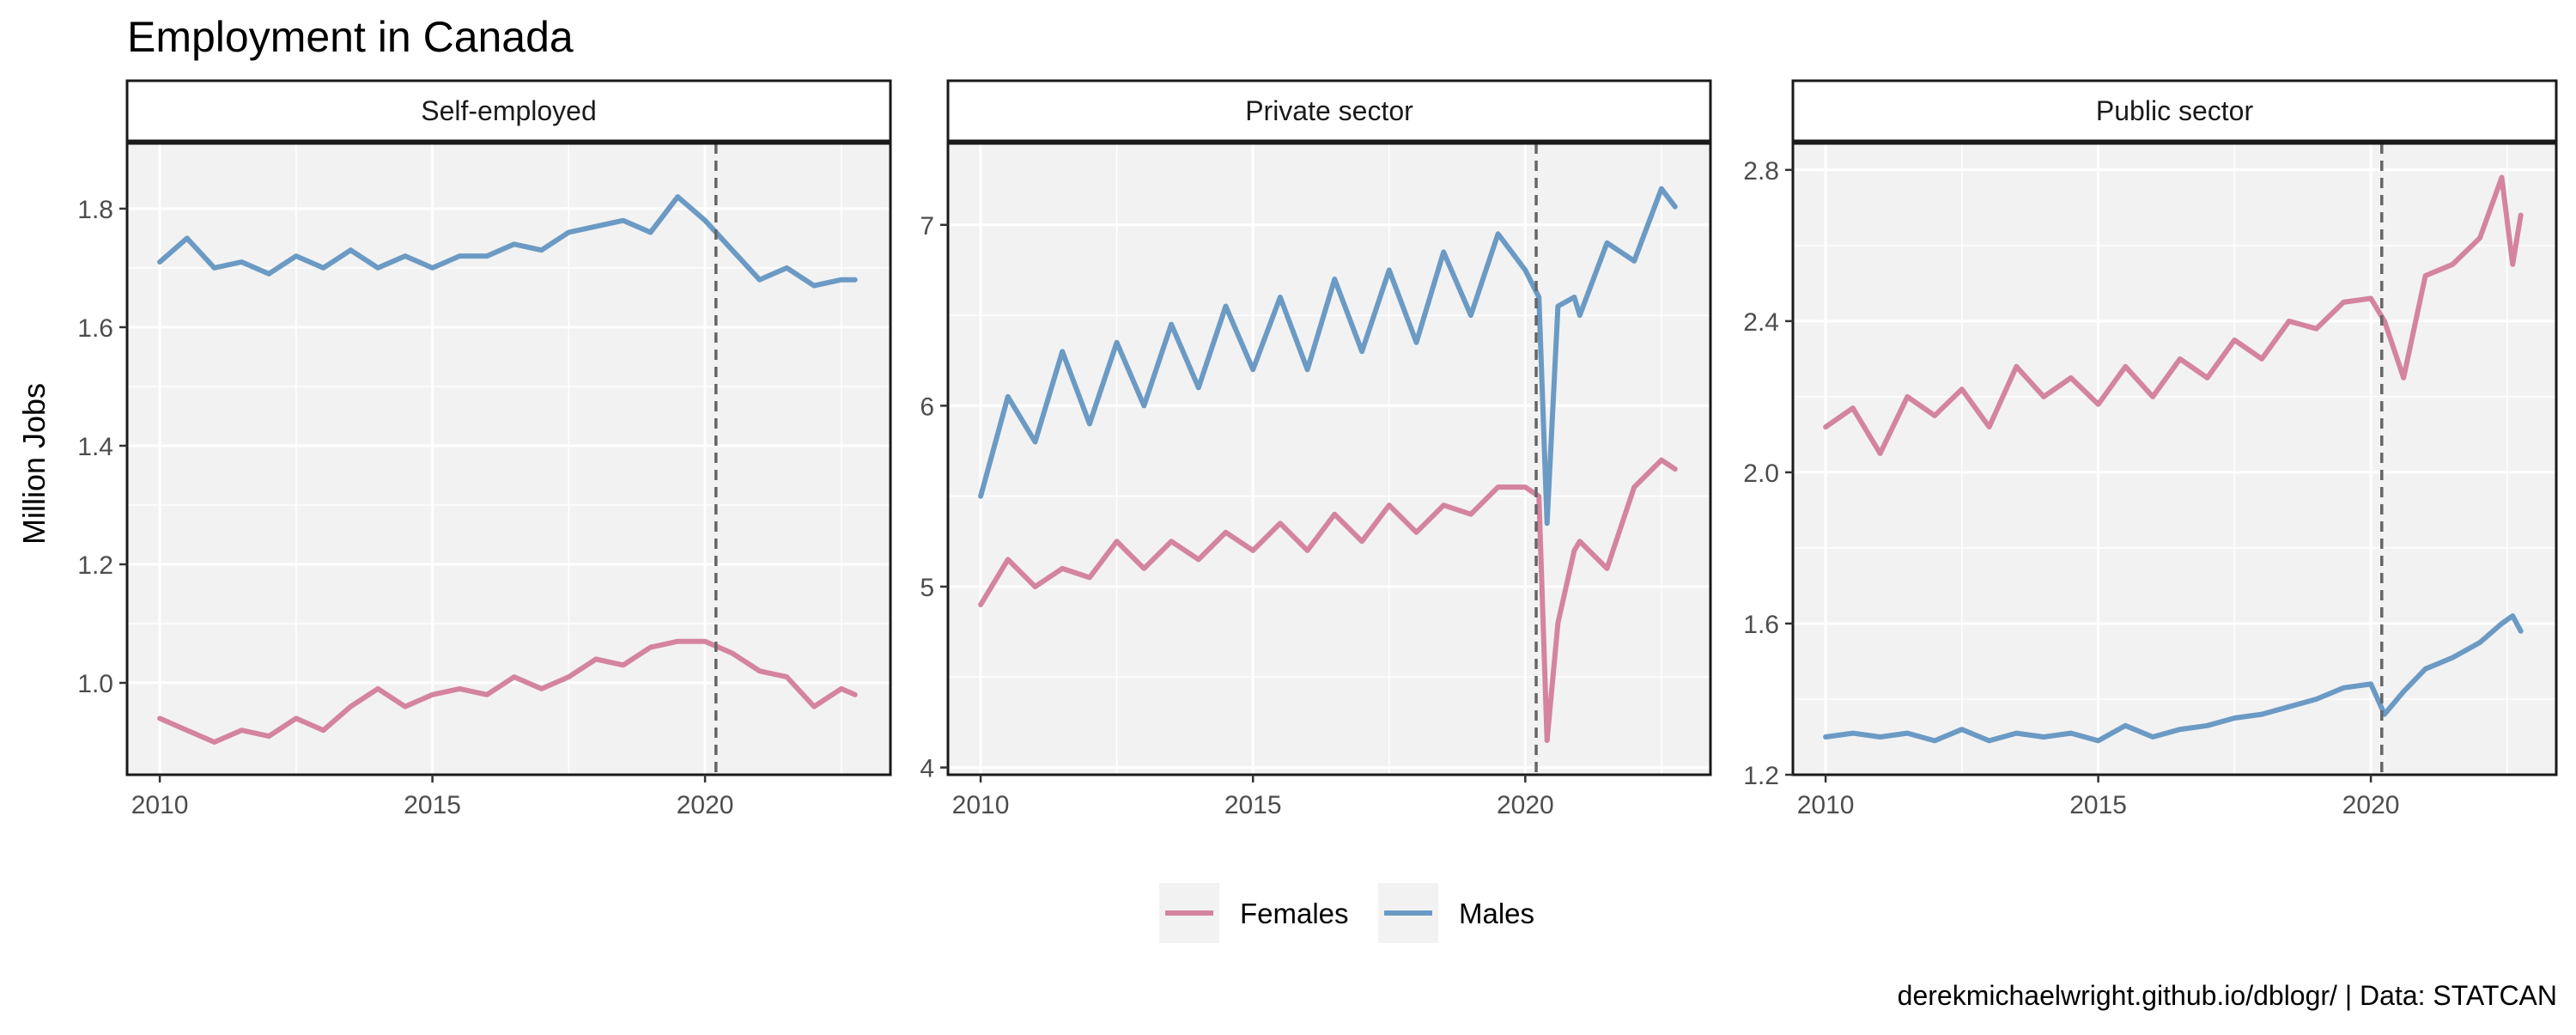  What do you see at coordinates (350, 37) in the screenshot?
I see `chart-title: Employment in Canada` at bounding box center [350, 37].